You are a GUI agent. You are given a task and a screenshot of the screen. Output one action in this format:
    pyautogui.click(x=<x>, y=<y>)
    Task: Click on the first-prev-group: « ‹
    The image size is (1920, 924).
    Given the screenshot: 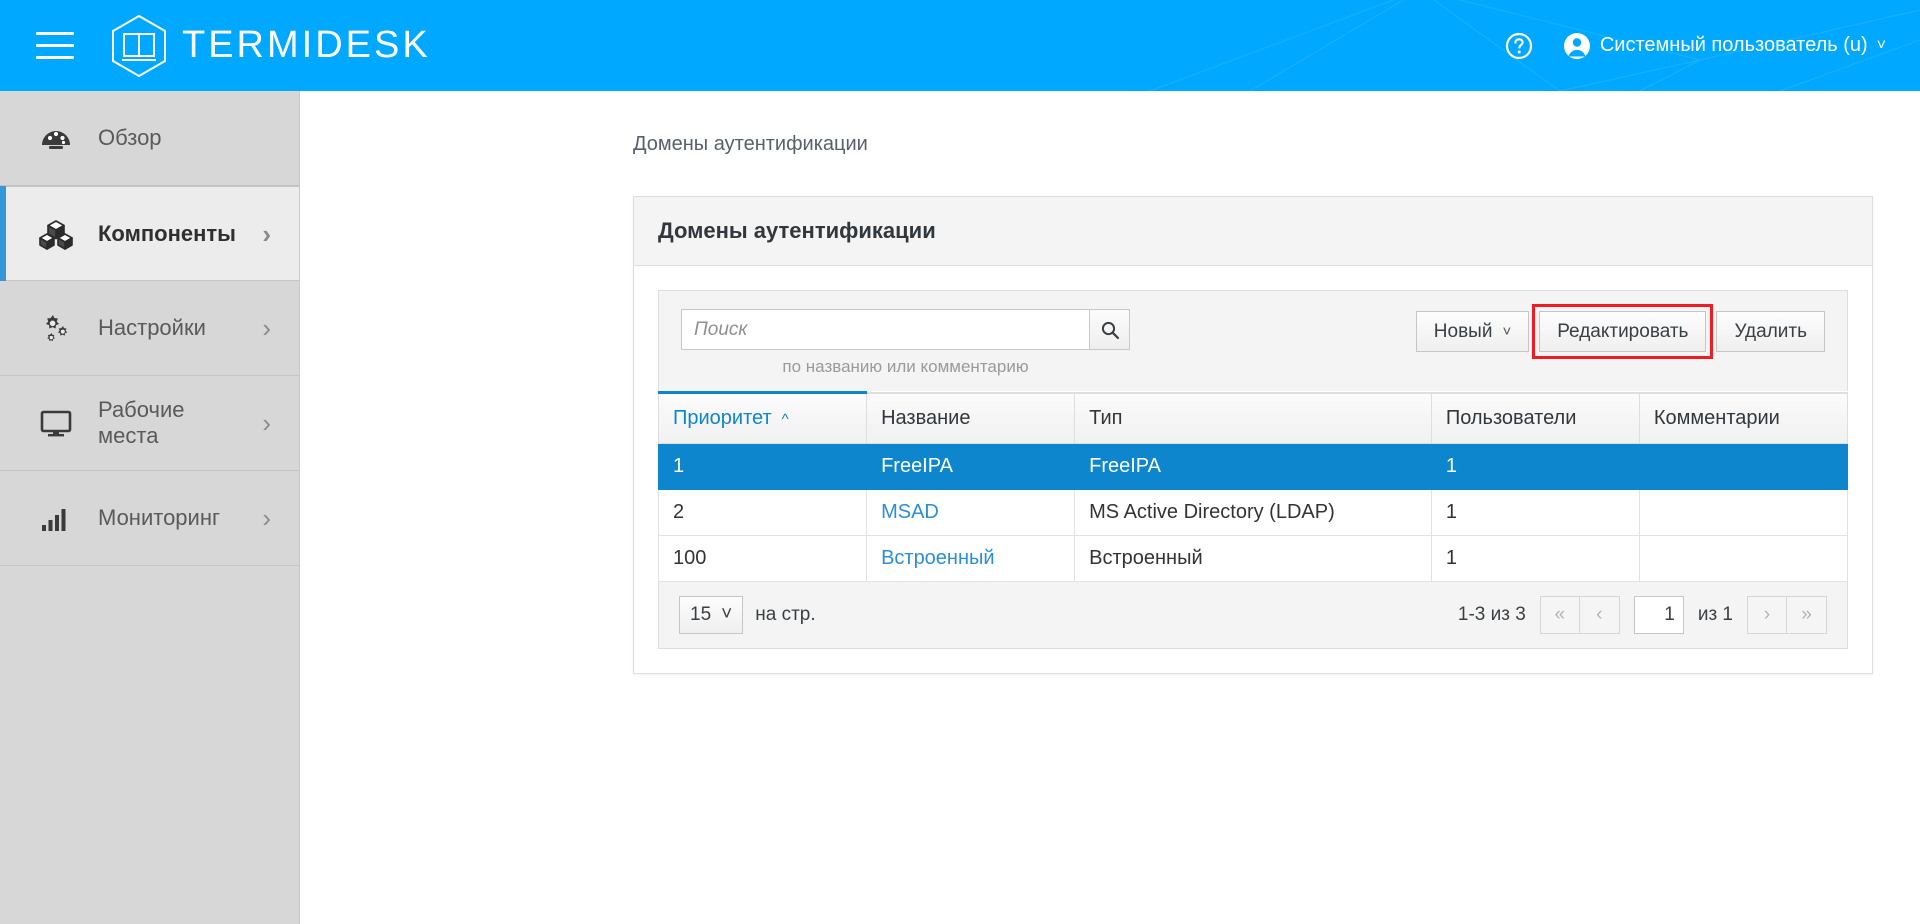 What is the action you would take?
    pyautogui.click(x=1579, y=615)
    